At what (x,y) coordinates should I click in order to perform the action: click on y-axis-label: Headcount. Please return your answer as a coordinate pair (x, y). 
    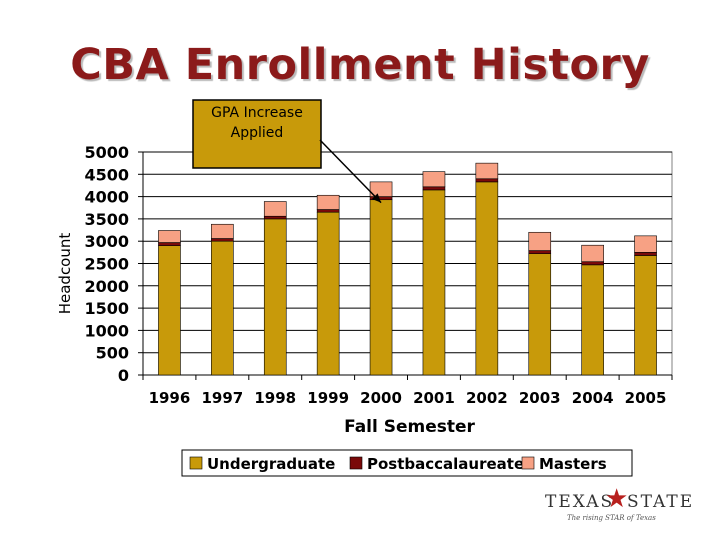
    Looking at the image, I should click on (65, 274).